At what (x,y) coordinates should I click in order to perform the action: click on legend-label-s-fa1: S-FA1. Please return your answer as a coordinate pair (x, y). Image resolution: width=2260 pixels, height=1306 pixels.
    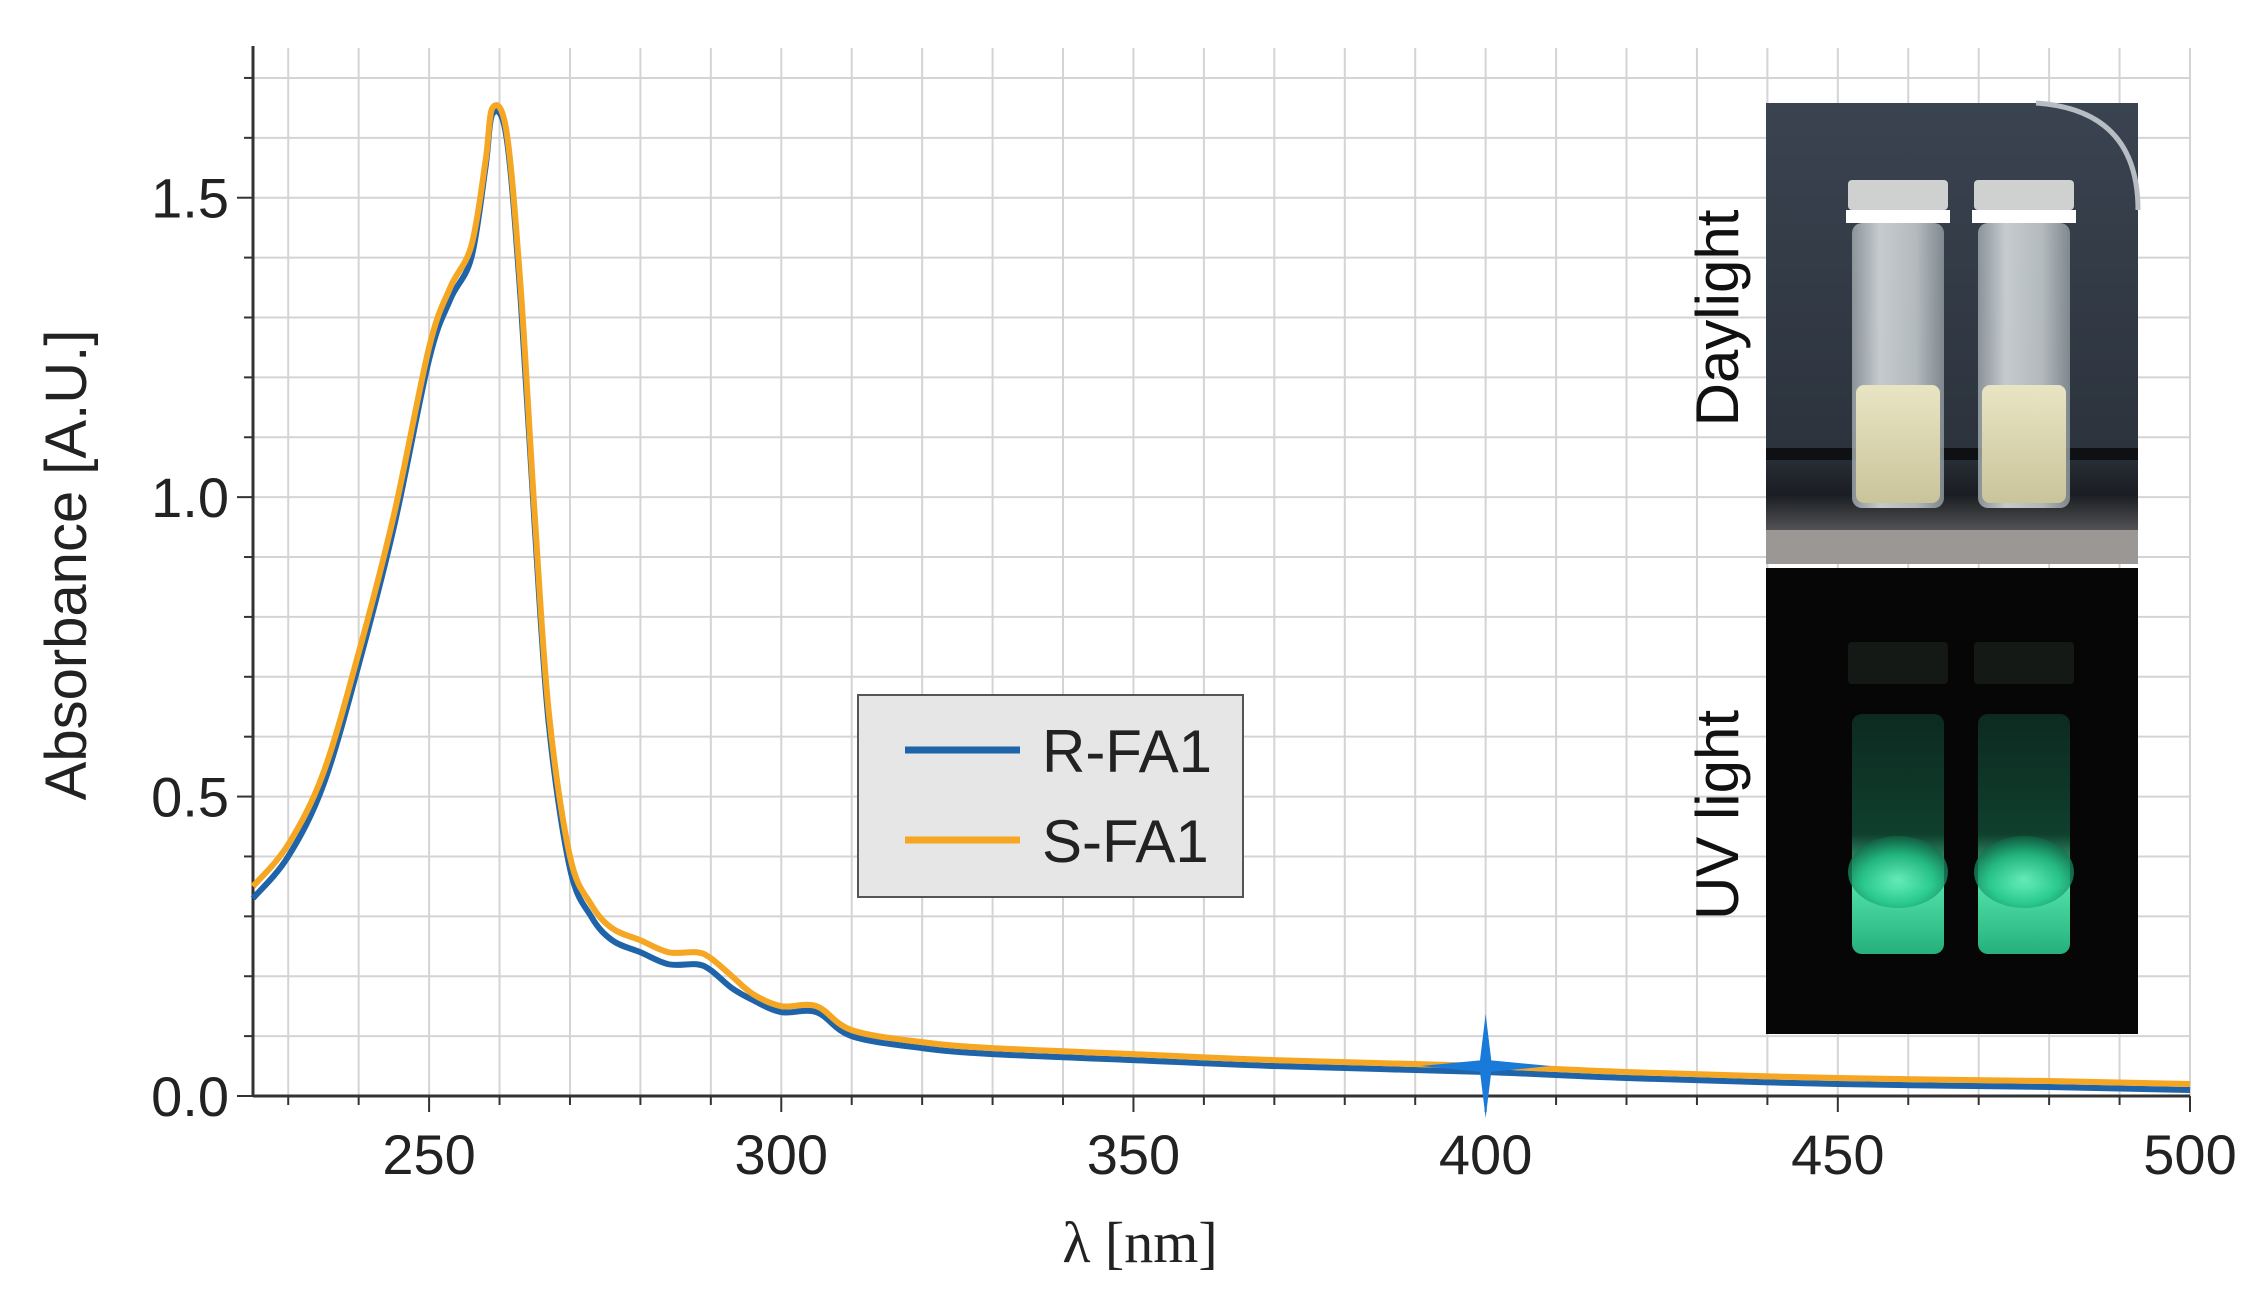
    Looking at the image, I should click on (1125, 841).